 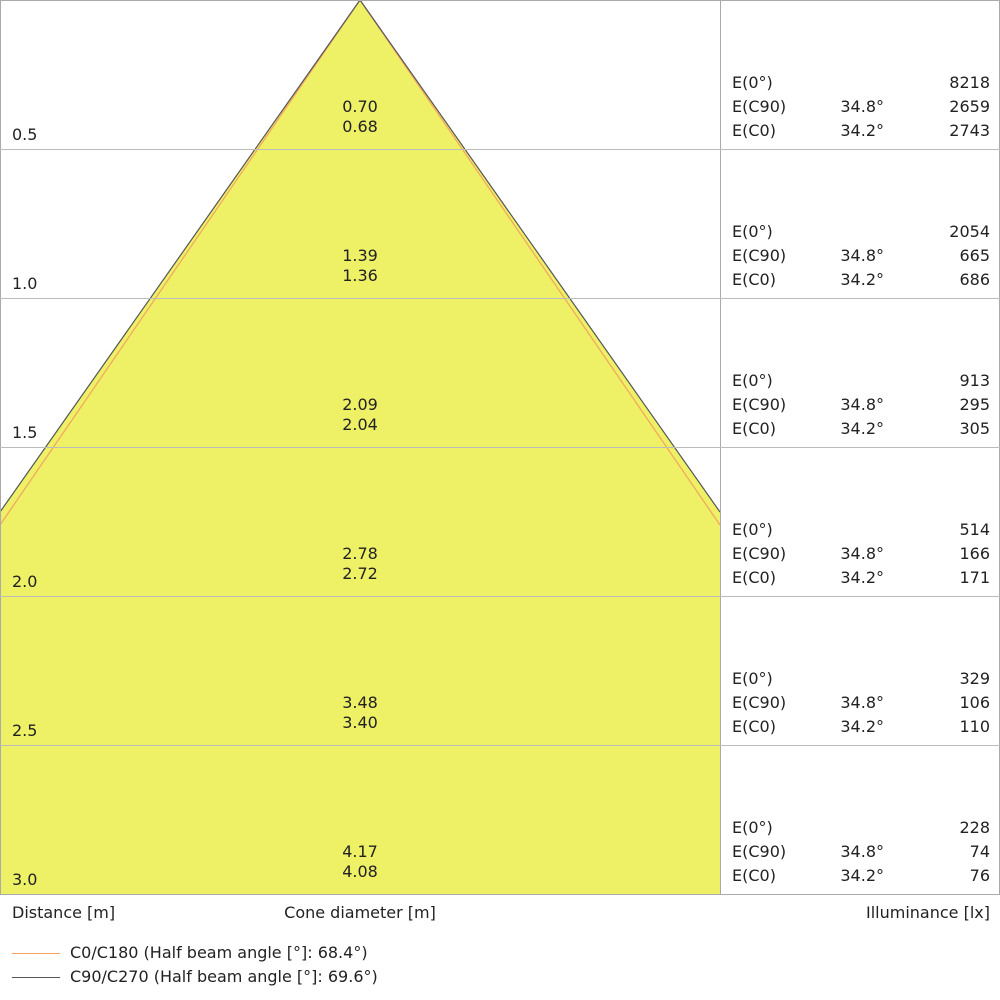 What do you see at coordinates (969, 231) in the screenshot?
I see `e0-value: 2054` at bounding box center [969, 231].